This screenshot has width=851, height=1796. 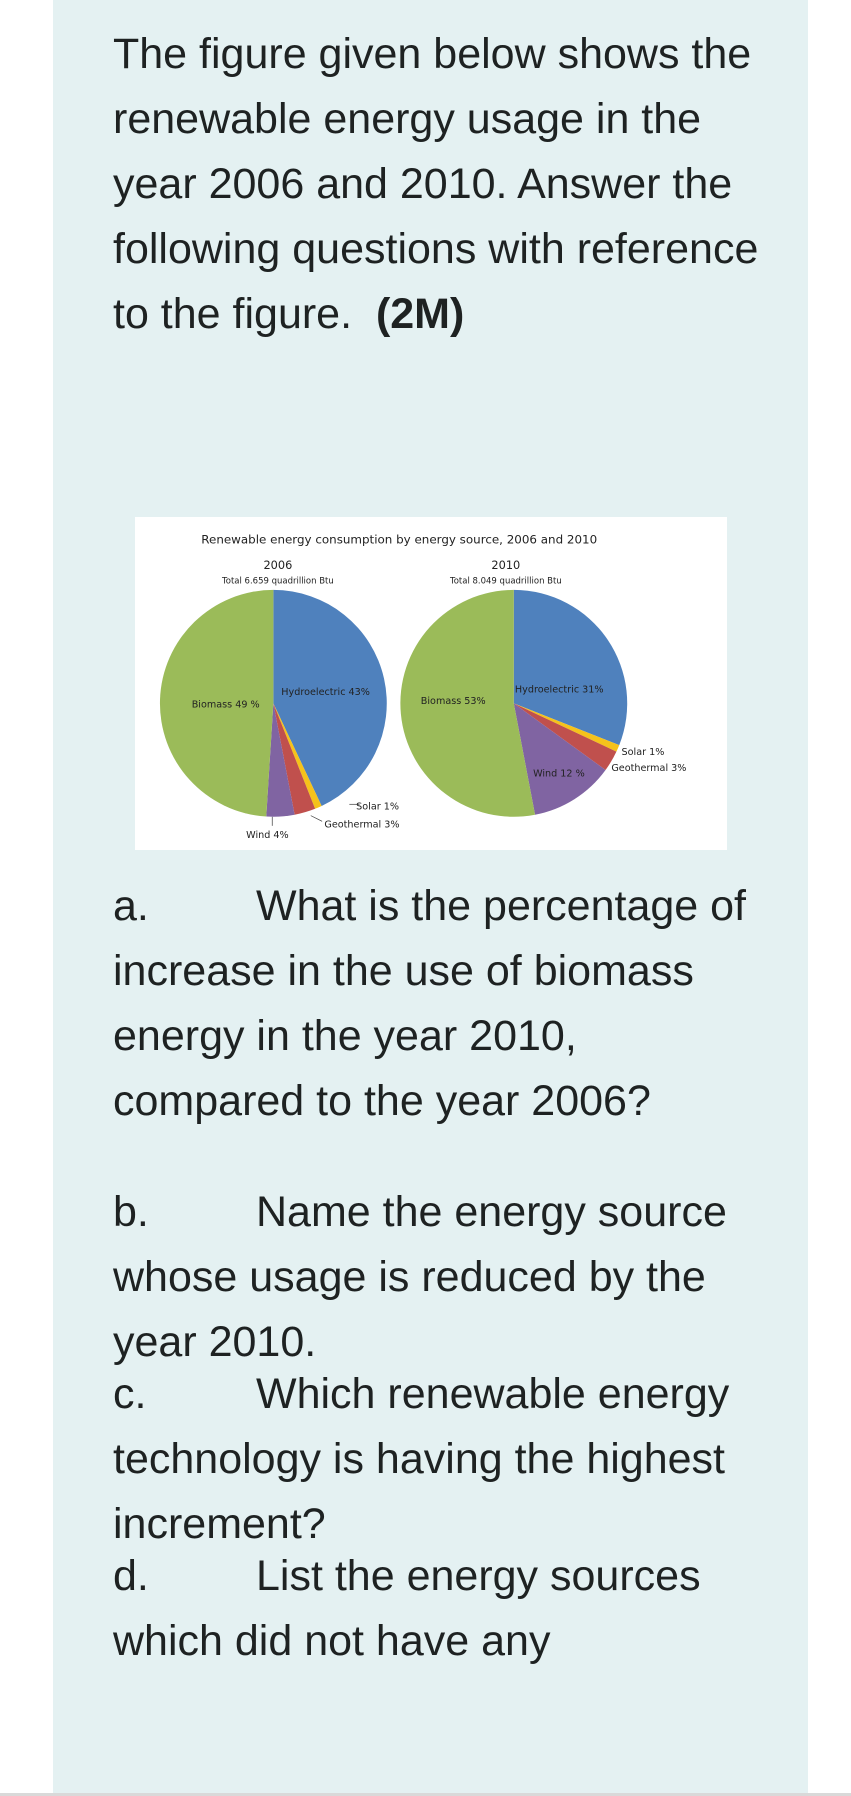 What do you see at coordinates (277, 565) in the screenshot?
I see `pie-title: 2006` at bounding box center [277, 565].